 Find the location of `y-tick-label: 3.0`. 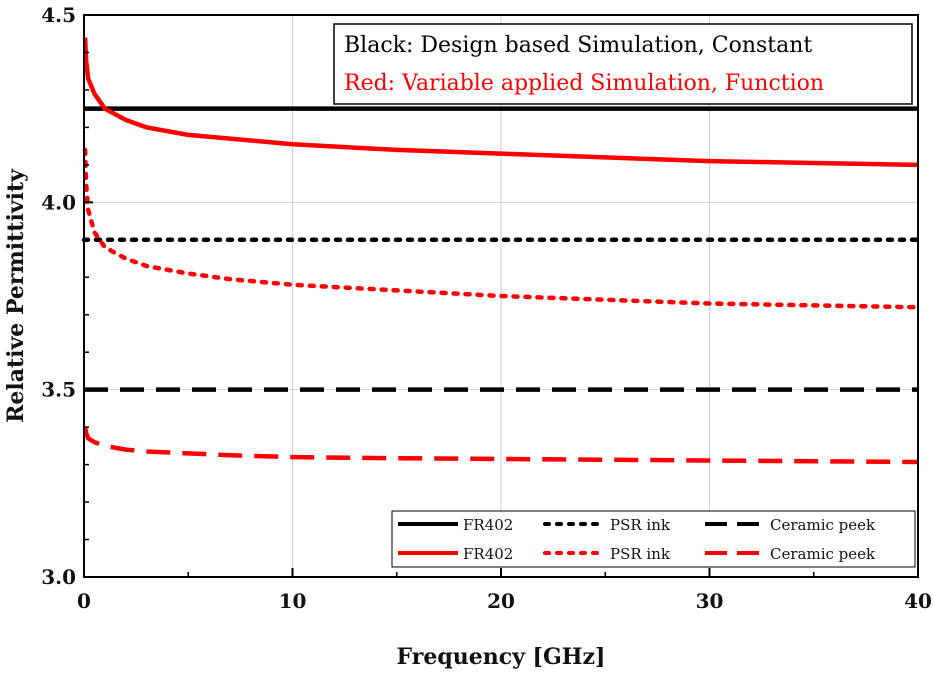

y-tick-label: 3.0 is located at coordinates (58, 577).